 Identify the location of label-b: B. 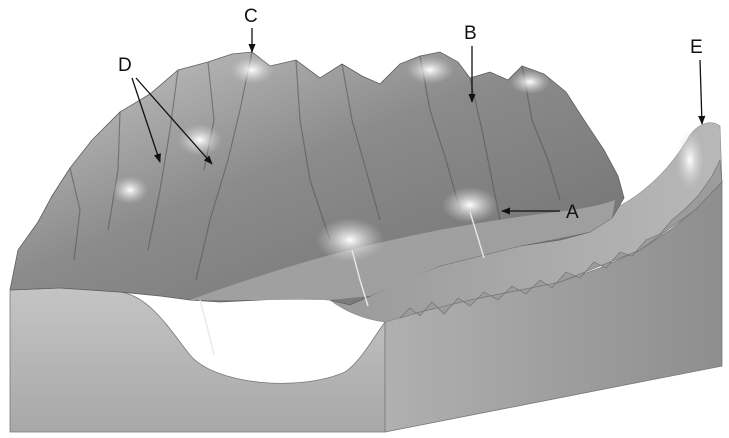
(470, 33).